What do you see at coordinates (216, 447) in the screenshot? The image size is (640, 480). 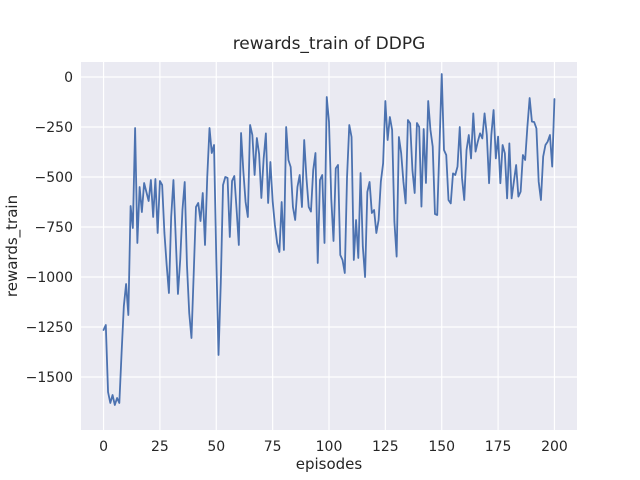 I see `x-tick-label: 50` at bounding box center [216, 447].